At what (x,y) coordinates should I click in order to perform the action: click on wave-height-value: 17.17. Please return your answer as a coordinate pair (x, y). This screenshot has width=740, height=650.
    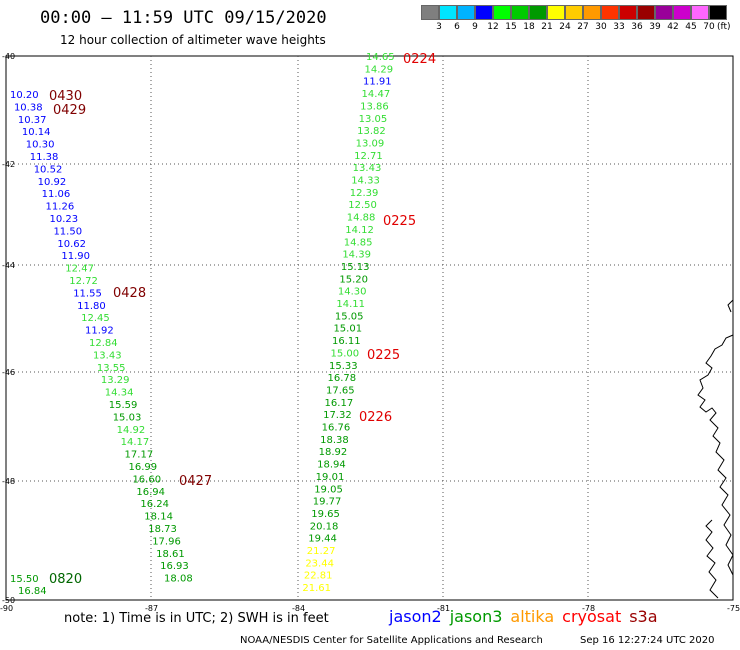
    Looking at the image, I should click on (139, 455).